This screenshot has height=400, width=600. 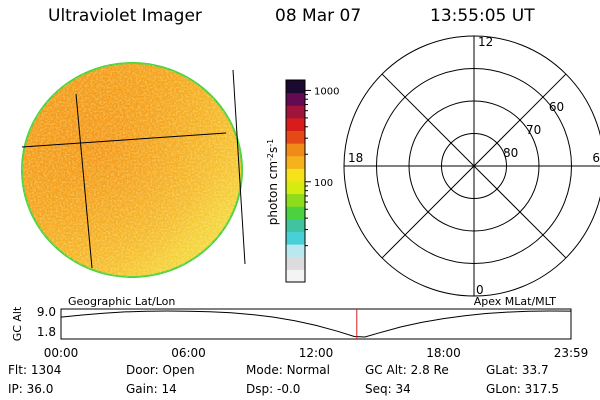 What do you see at coordinates (517, 370) in the screenshot?
I see `info-glat: GLat: 33.7` at bounding box center [517, 370].